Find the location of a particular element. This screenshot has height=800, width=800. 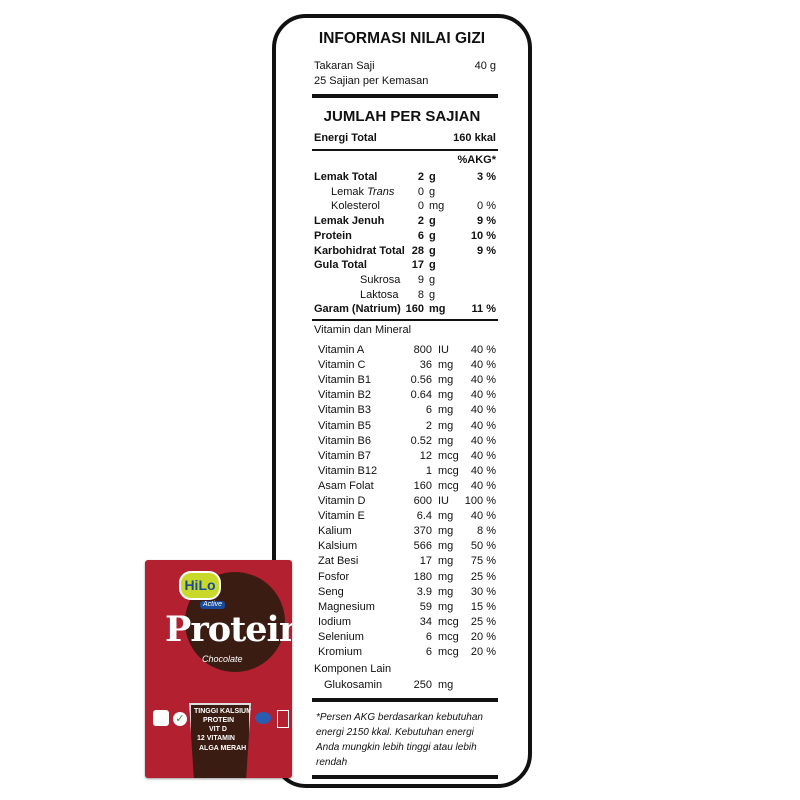

nutrient-name: Kolesterol is located at coordinates (355, 206).